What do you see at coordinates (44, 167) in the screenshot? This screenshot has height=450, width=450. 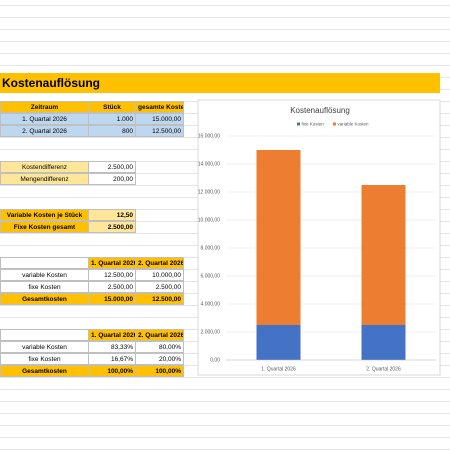 I see `cell: Kostendifferenz` at bounding box center [44, 167].